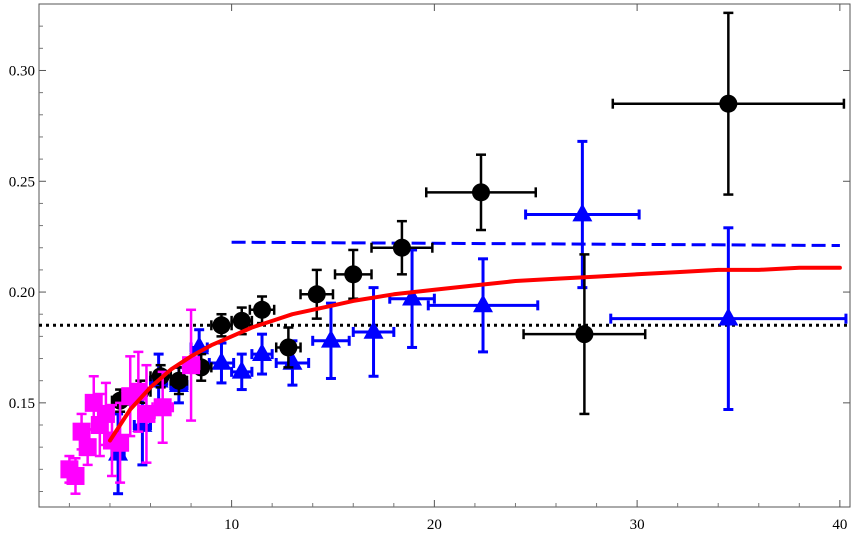  I want to click on dashed-reference-line, so click(535, 243).